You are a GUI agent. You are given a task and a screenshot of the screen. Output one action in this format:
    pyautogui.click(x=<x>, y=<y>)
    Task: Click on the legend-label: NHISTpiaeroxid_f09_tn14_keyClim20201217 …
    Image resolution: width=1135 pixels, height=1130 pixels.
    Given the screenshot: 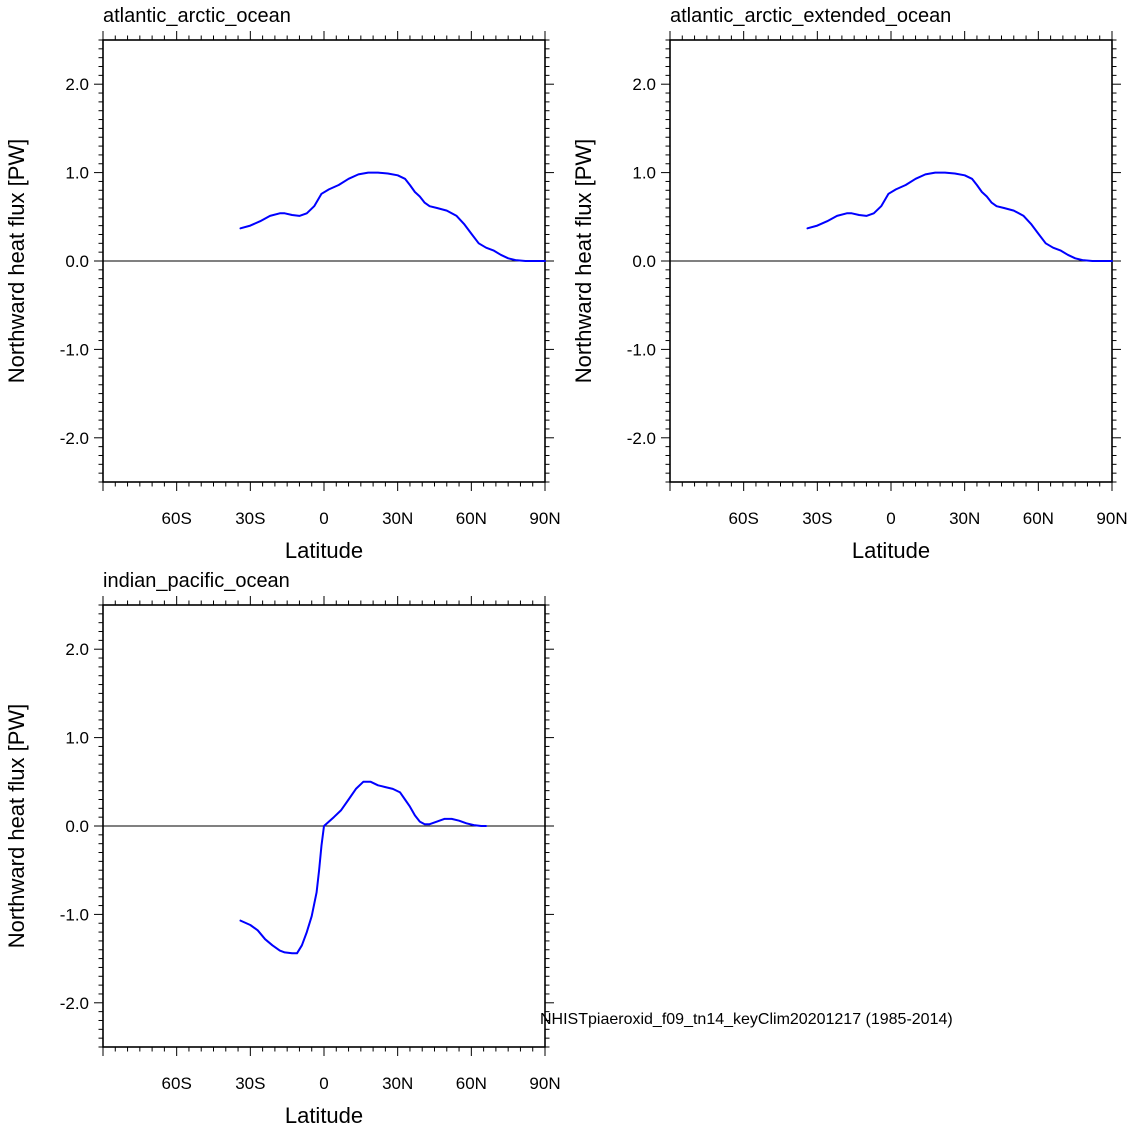 What is the action you would take?
    pyautogui.click(x=746, y=1019)
    